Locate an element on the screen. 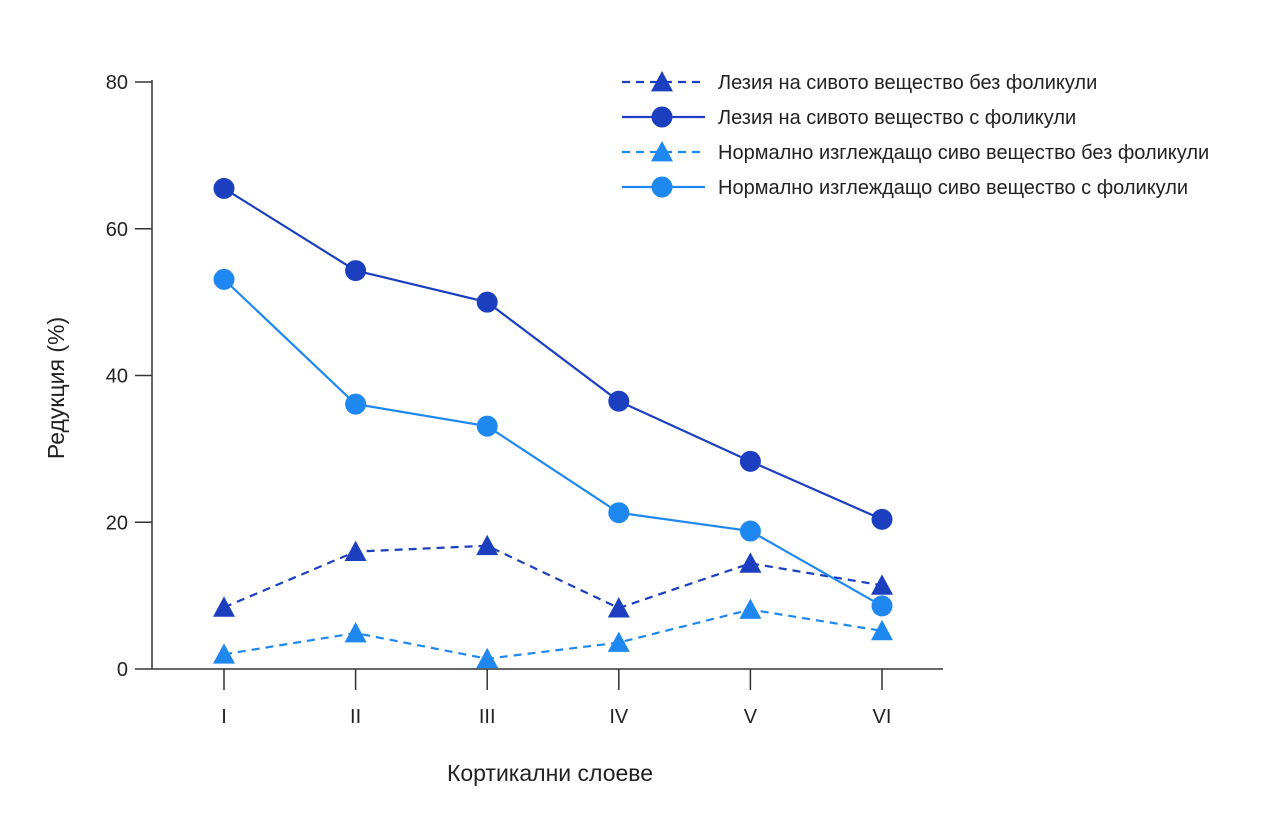 Image resolution: width=1280 pixels, height=819 pixels. y-tick-label: 40 is located at coordinates (117, 377).